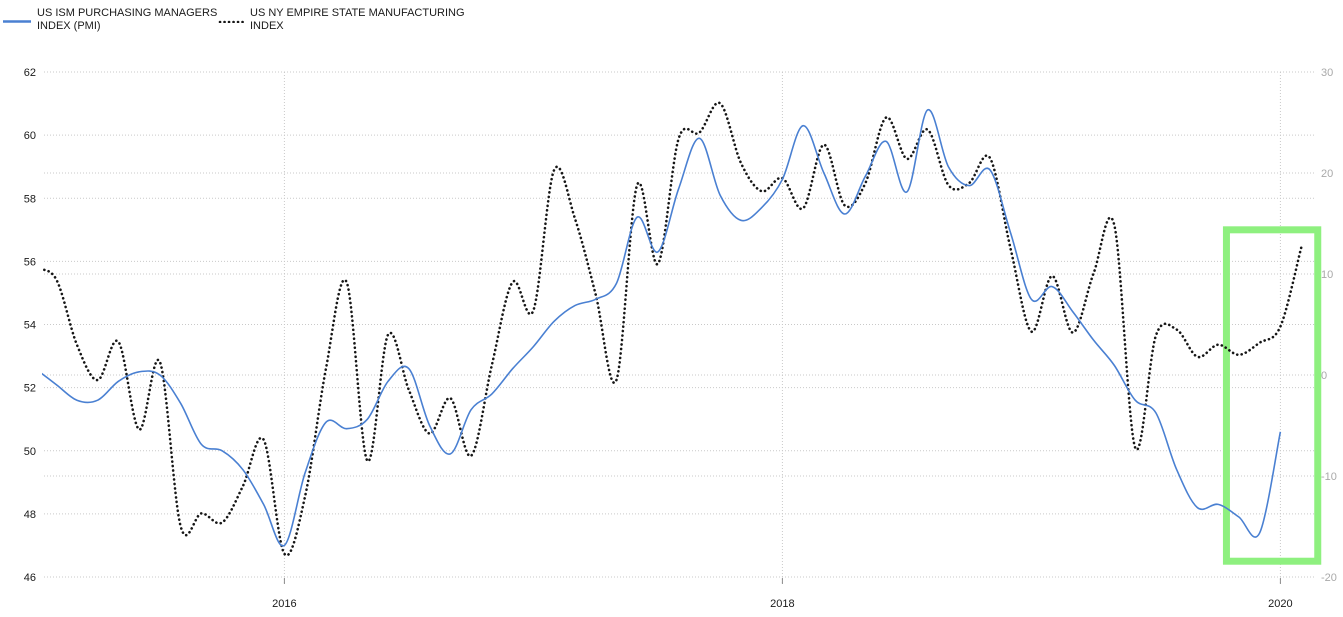 Image resolution: width=1343 pixels, height=617 pixels. I want to click on left-axis-label: 56, so click(30, 262).